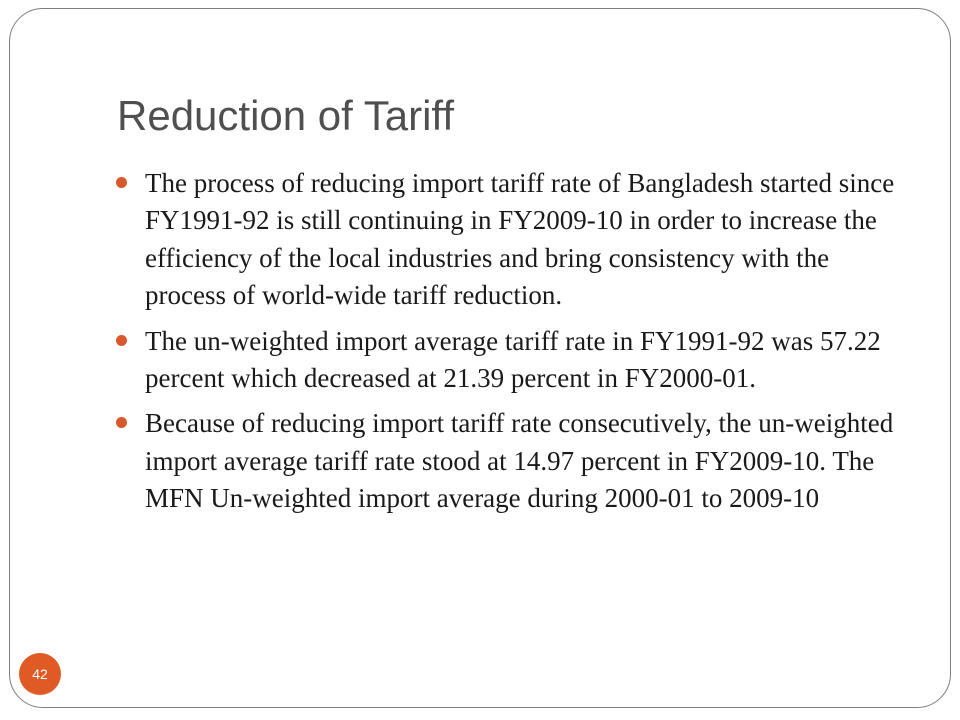  Describe the element at coordinates (285, 115) in the screenshot. I see `slide-title: Reduction of Tariff` at that location.